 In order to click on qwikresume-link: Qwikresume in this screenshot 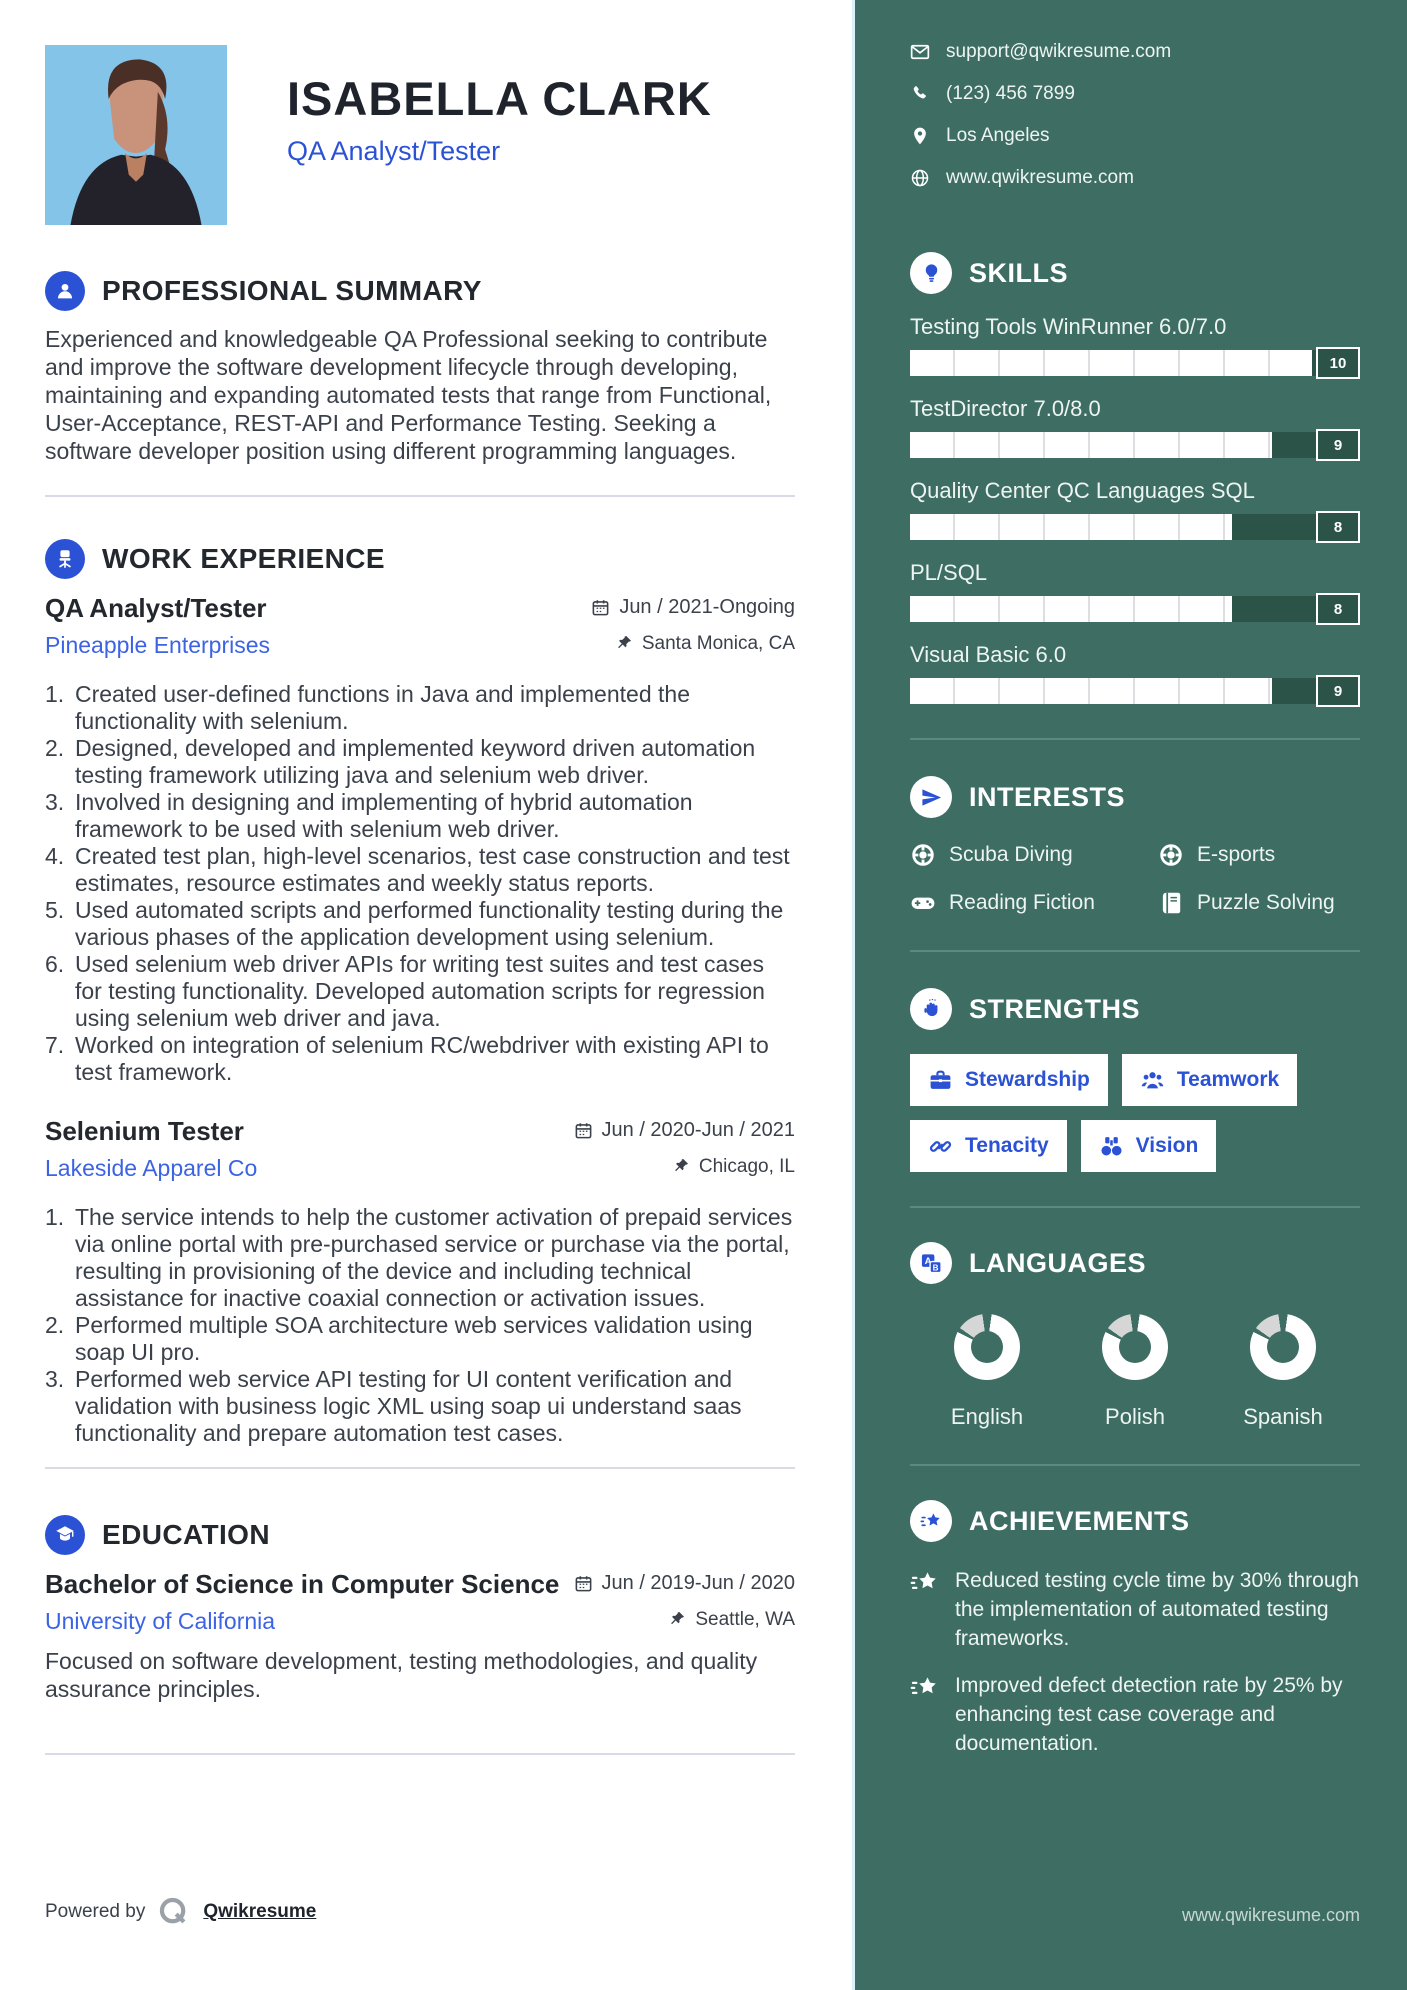, I will do `click(260, 1911)`.